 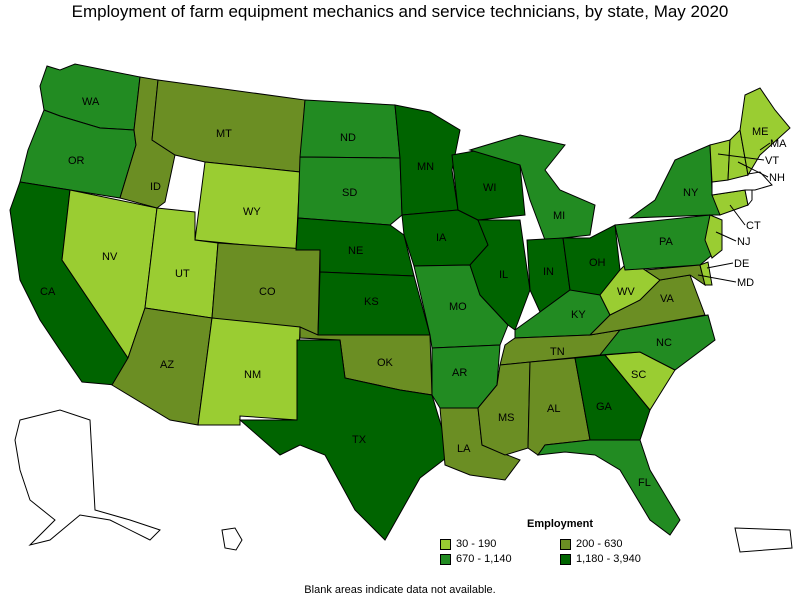 I want to click on label-NC: NC, so click(x=664, y=343).